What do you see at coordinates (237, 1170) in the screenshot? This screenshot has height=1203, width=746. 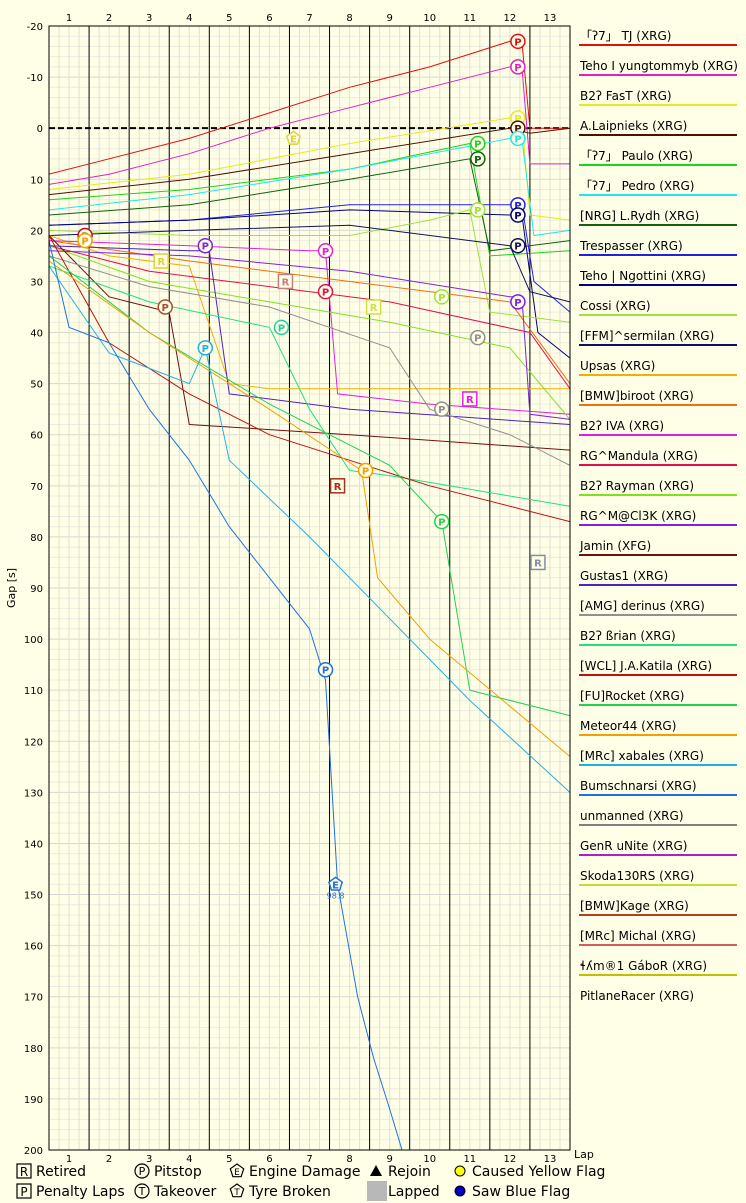 I see `footer-symbol-pentagon` at bounding box center [237, 1170].